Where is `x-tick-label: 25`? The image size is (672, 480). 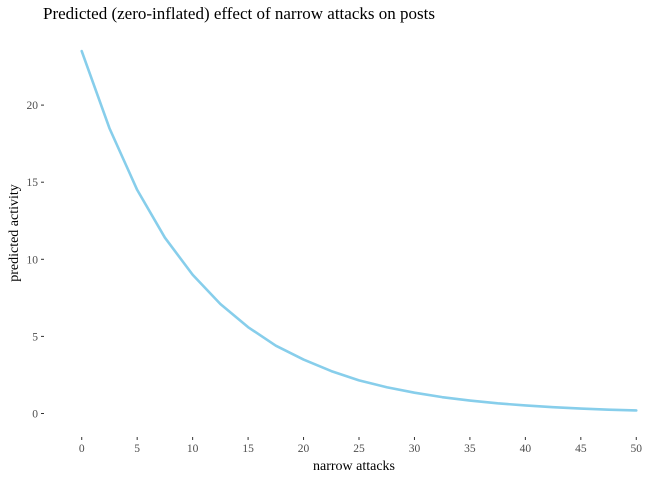 x-tick-label: 25 is located at coordinates (359, 449).